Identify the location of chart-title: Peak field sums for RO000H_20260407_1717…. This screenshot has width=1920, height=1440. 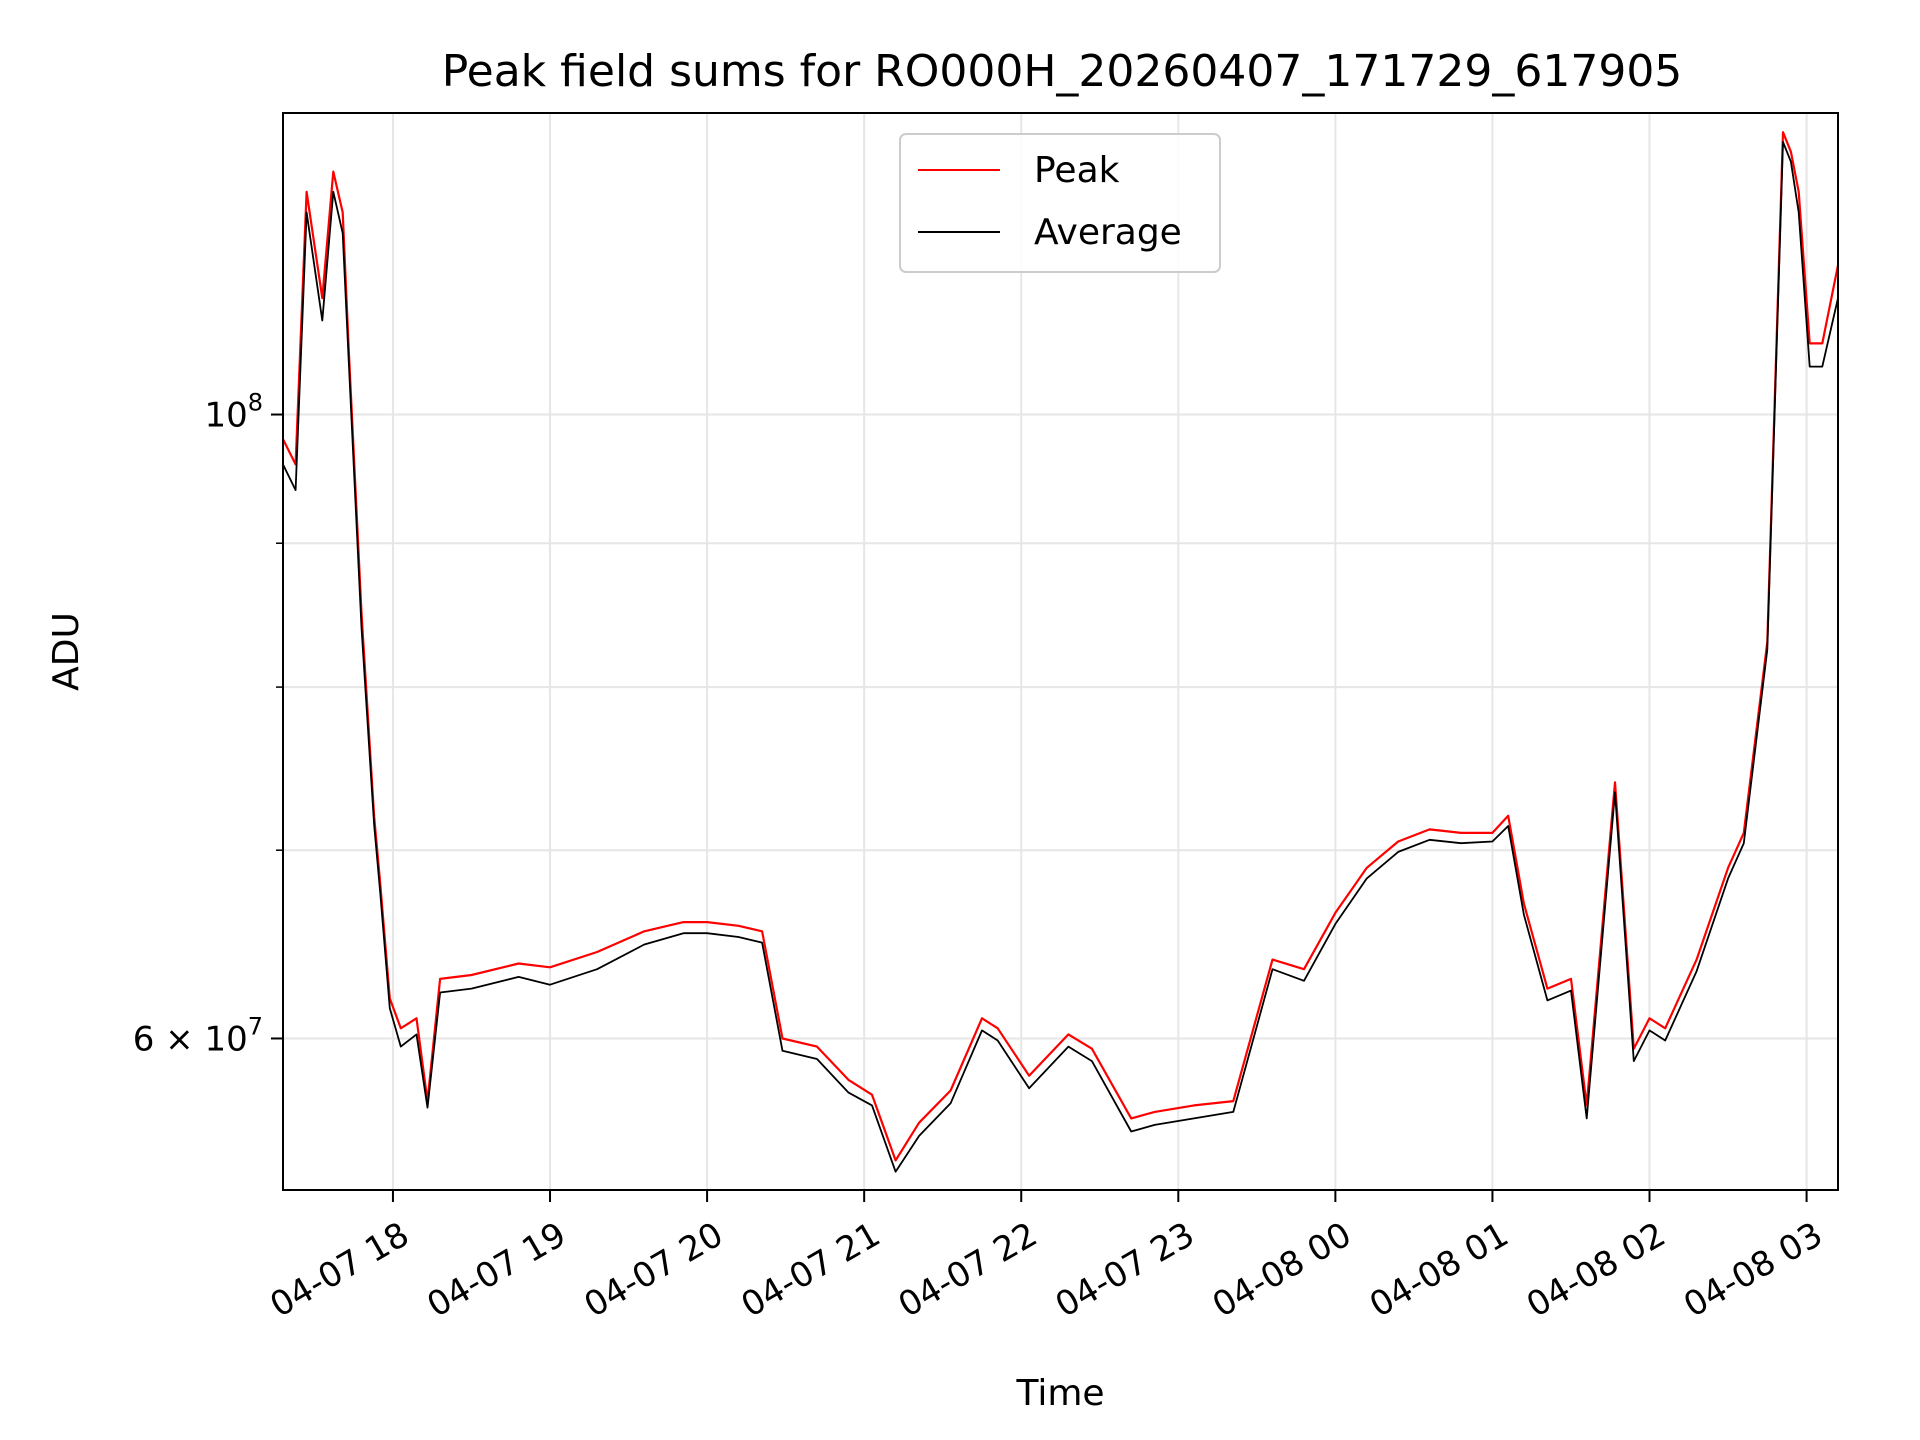
(1062, 71).